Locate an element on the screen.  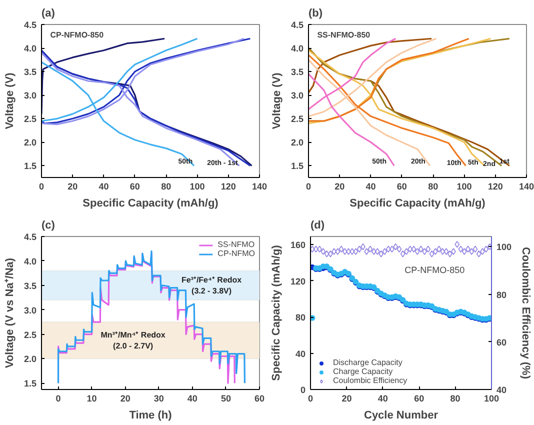
y-tick-label: 0 is located at coordinates (303, 390).